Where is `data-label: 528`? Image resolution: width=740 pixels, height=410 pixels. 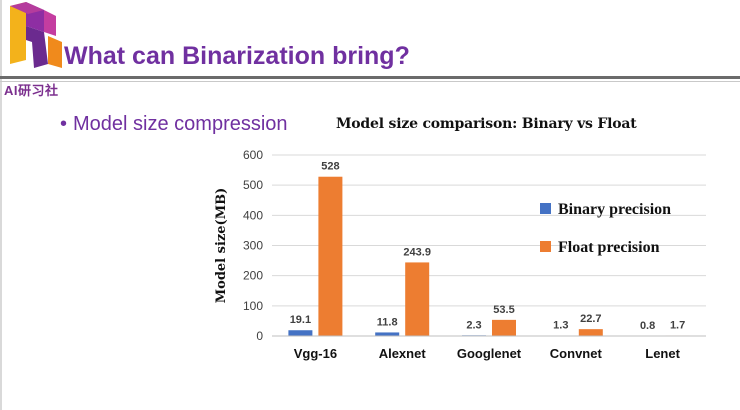
data-label: 528 is located at coordinates (330, 167).